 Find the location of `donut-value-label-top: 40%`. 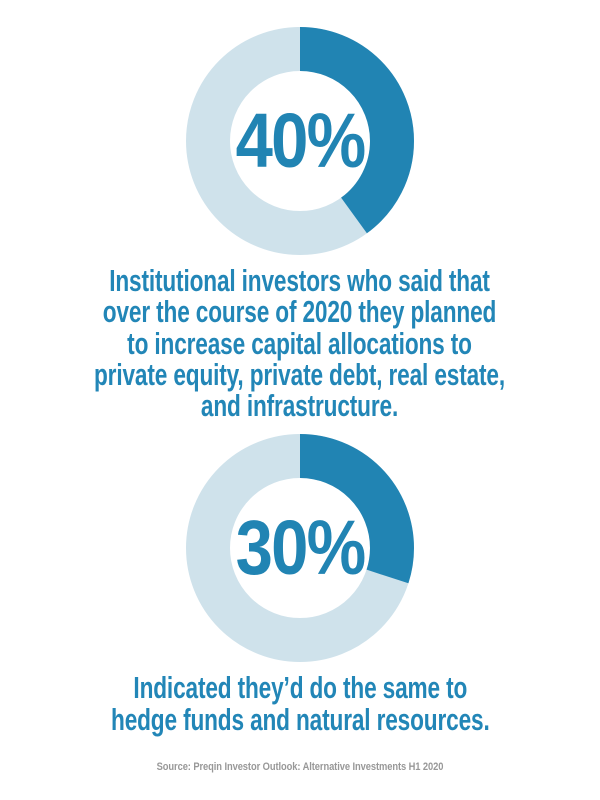

donut-value-label-top: 40% is located at coordinates (301, 140).